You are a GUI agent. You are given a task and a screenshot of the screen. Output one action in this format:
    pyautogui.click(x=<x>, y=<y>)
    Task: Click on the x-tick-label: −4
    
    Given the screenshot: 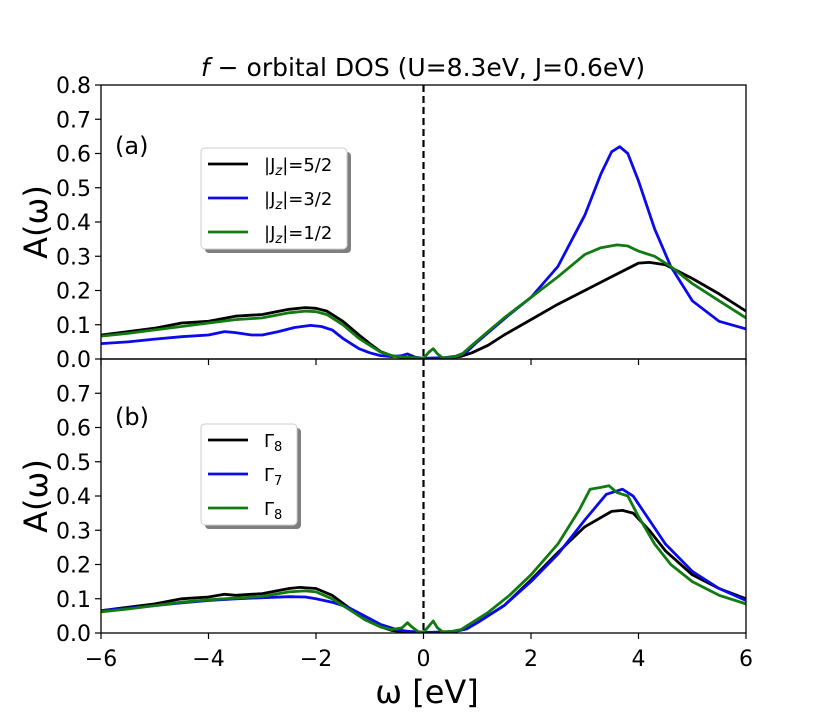 What is the action you would take?
    pyautogui.click(x=208, y=659)
    